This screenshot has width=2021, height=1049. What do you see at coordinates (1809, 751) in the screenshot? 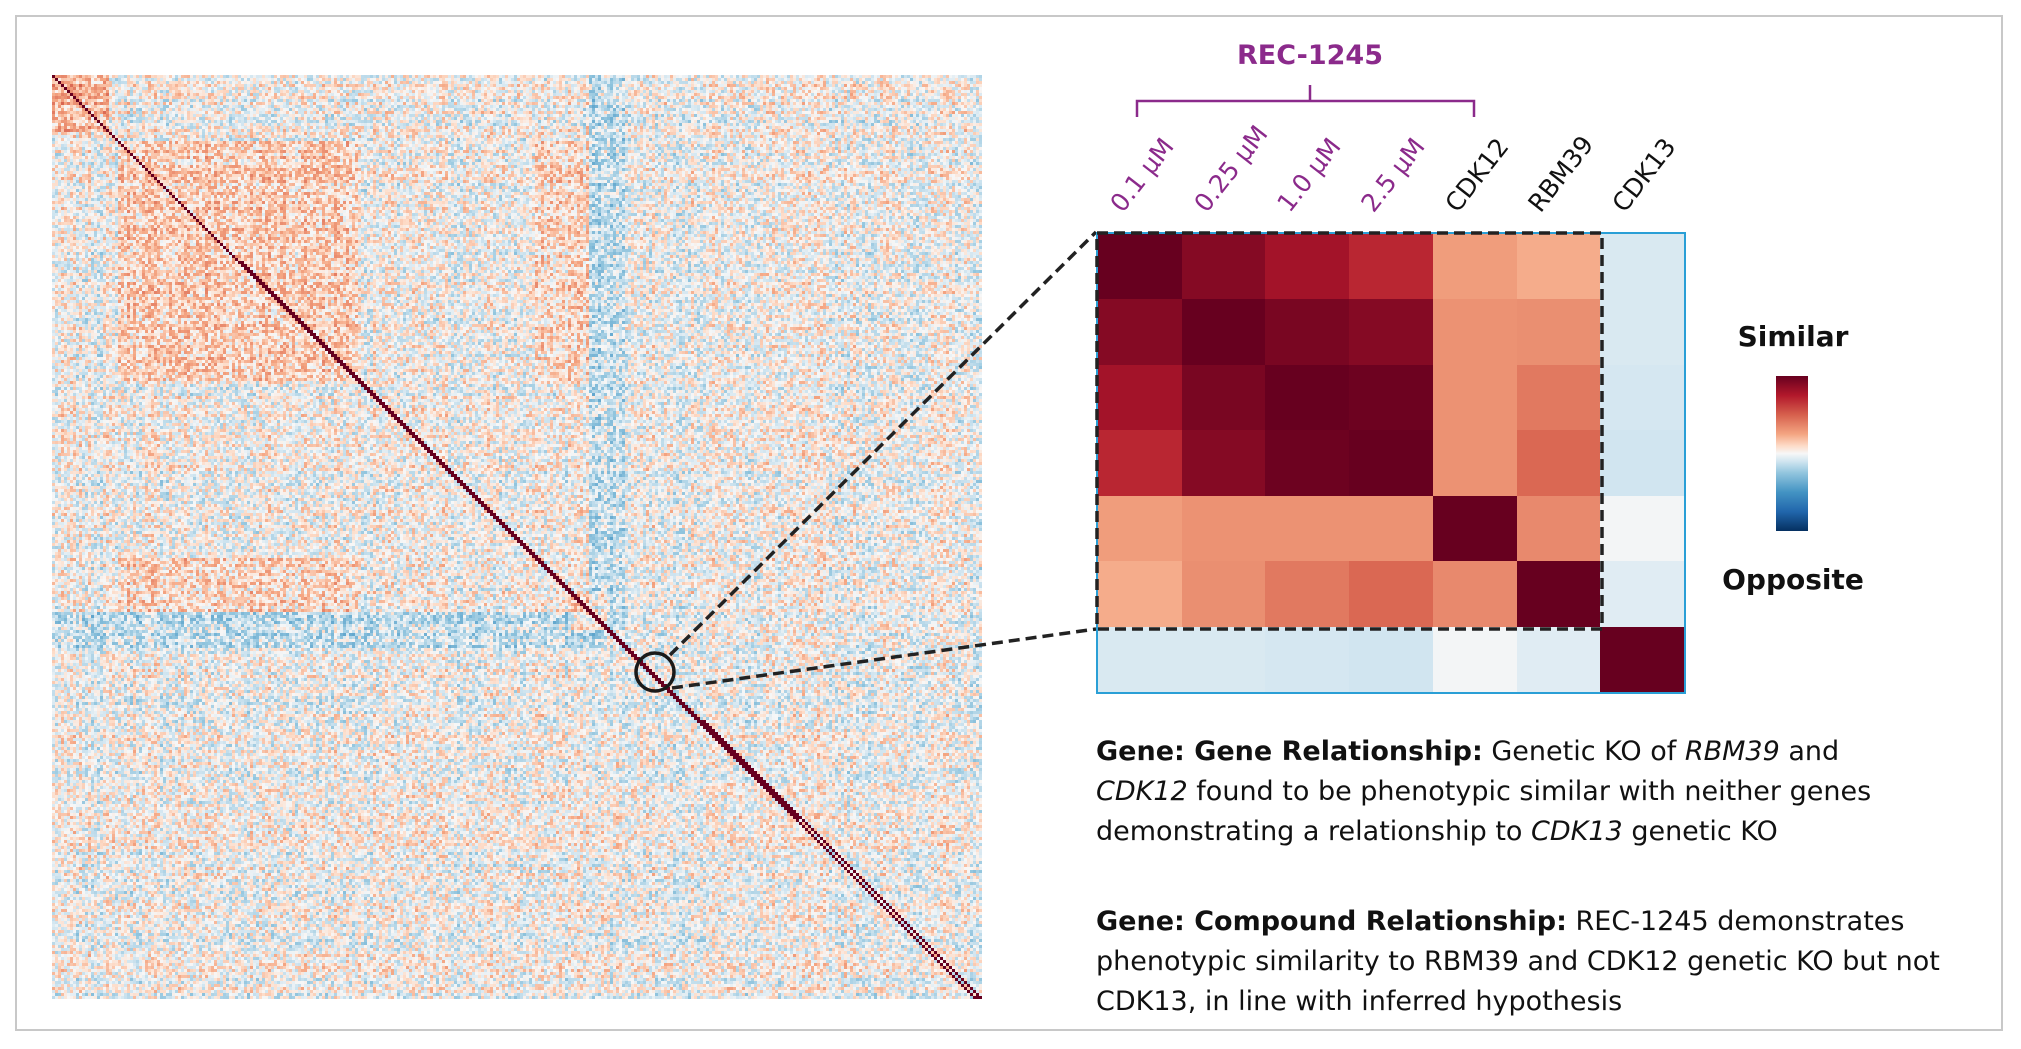
I see `text-part: and` at bounding box center [1809, 751].